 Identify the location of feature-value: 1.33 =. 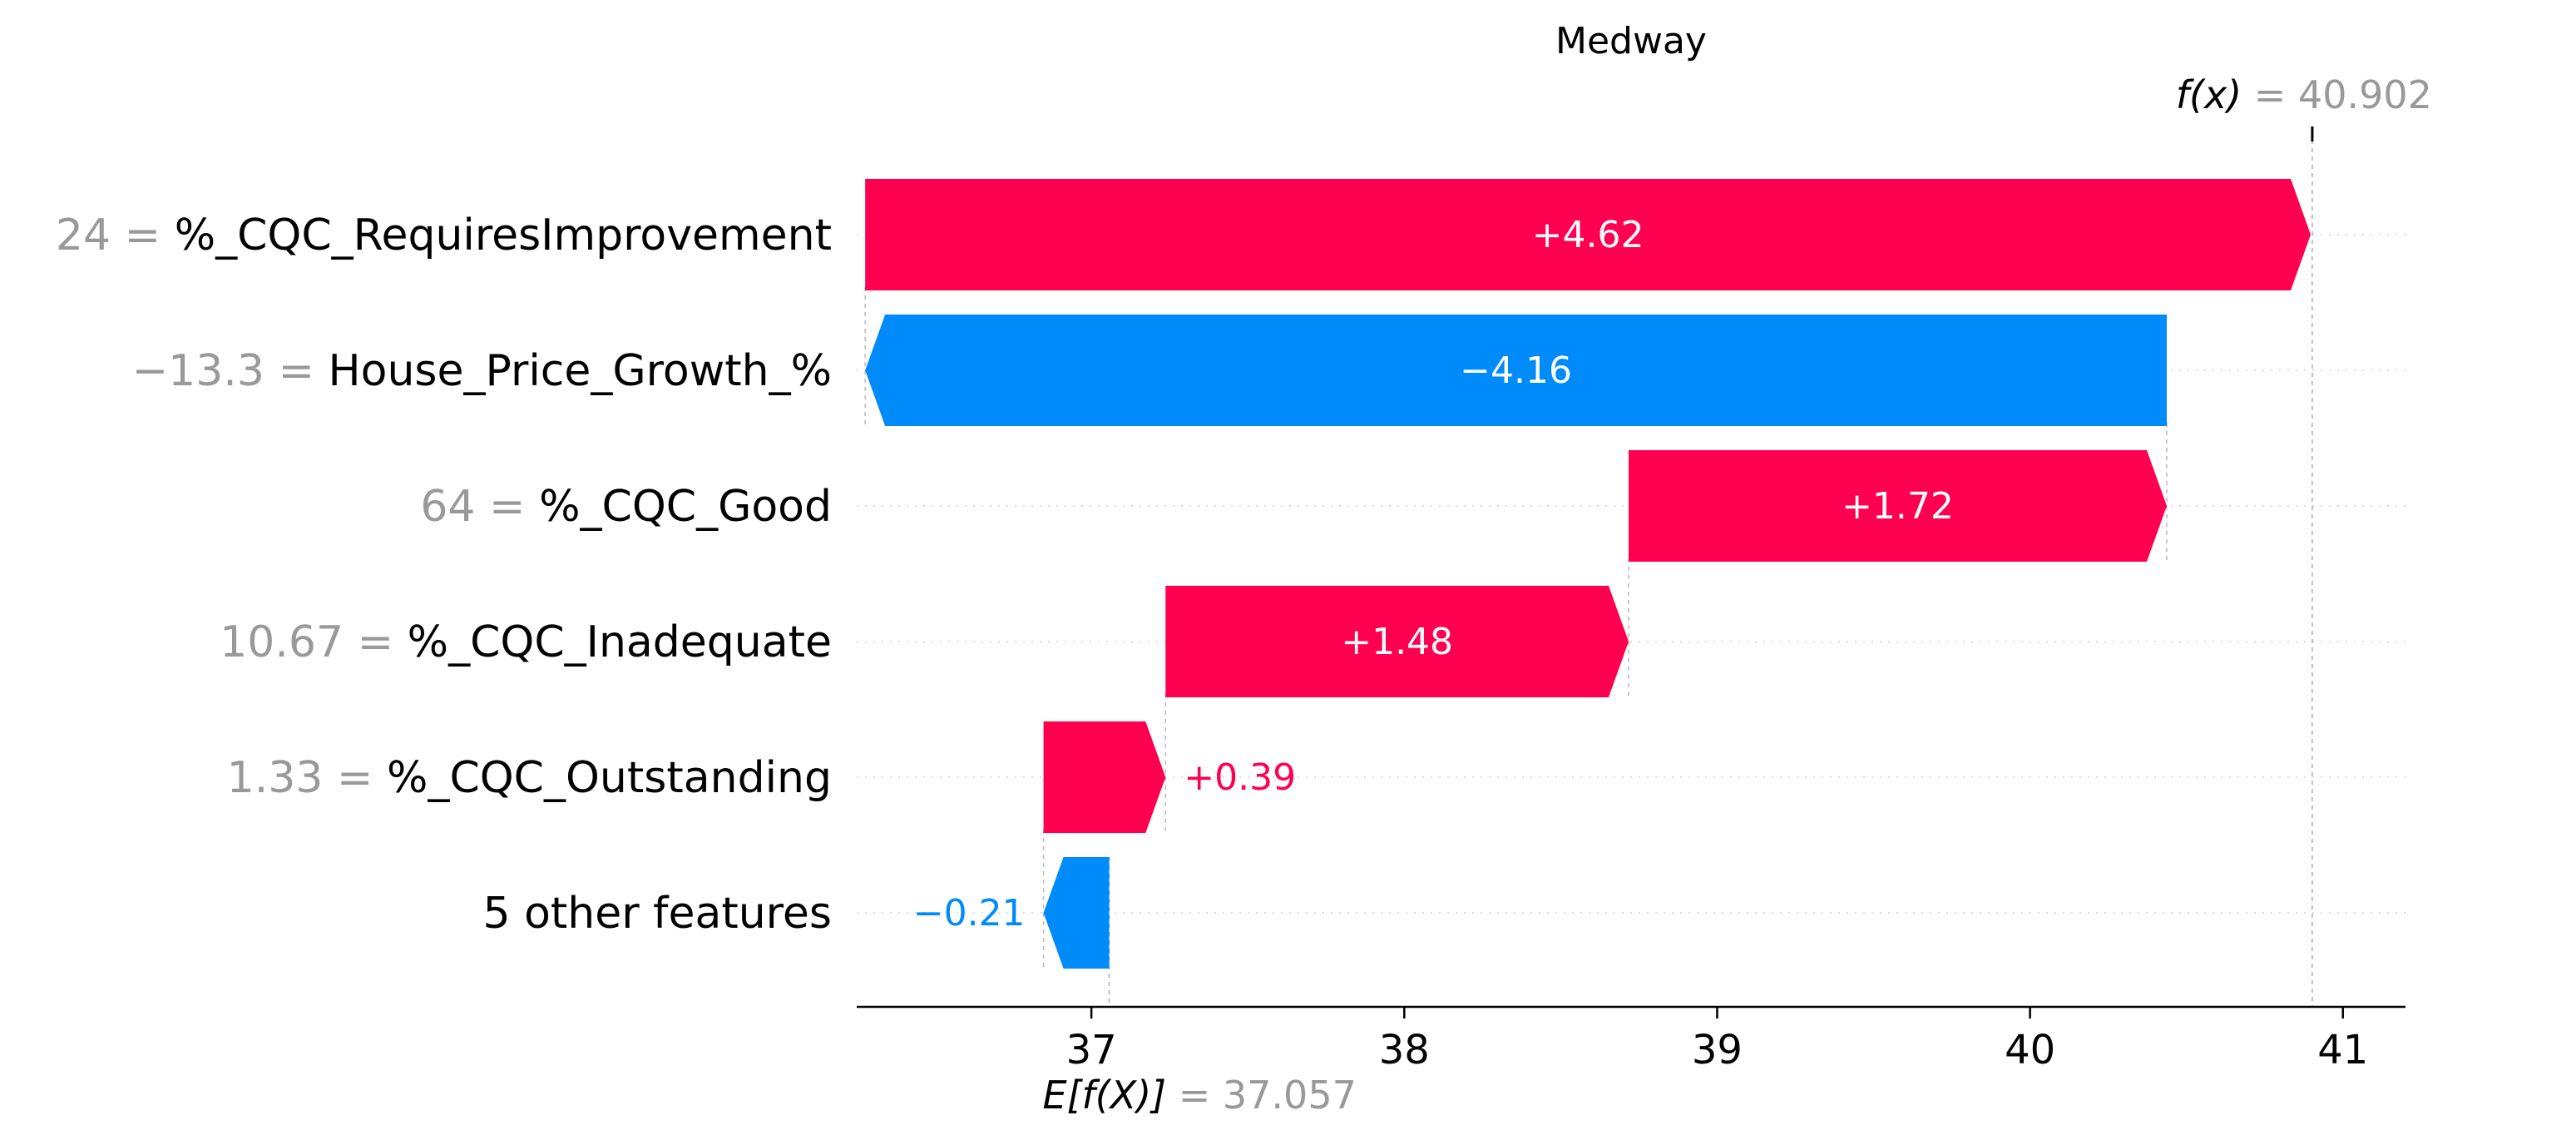
(307, 778).